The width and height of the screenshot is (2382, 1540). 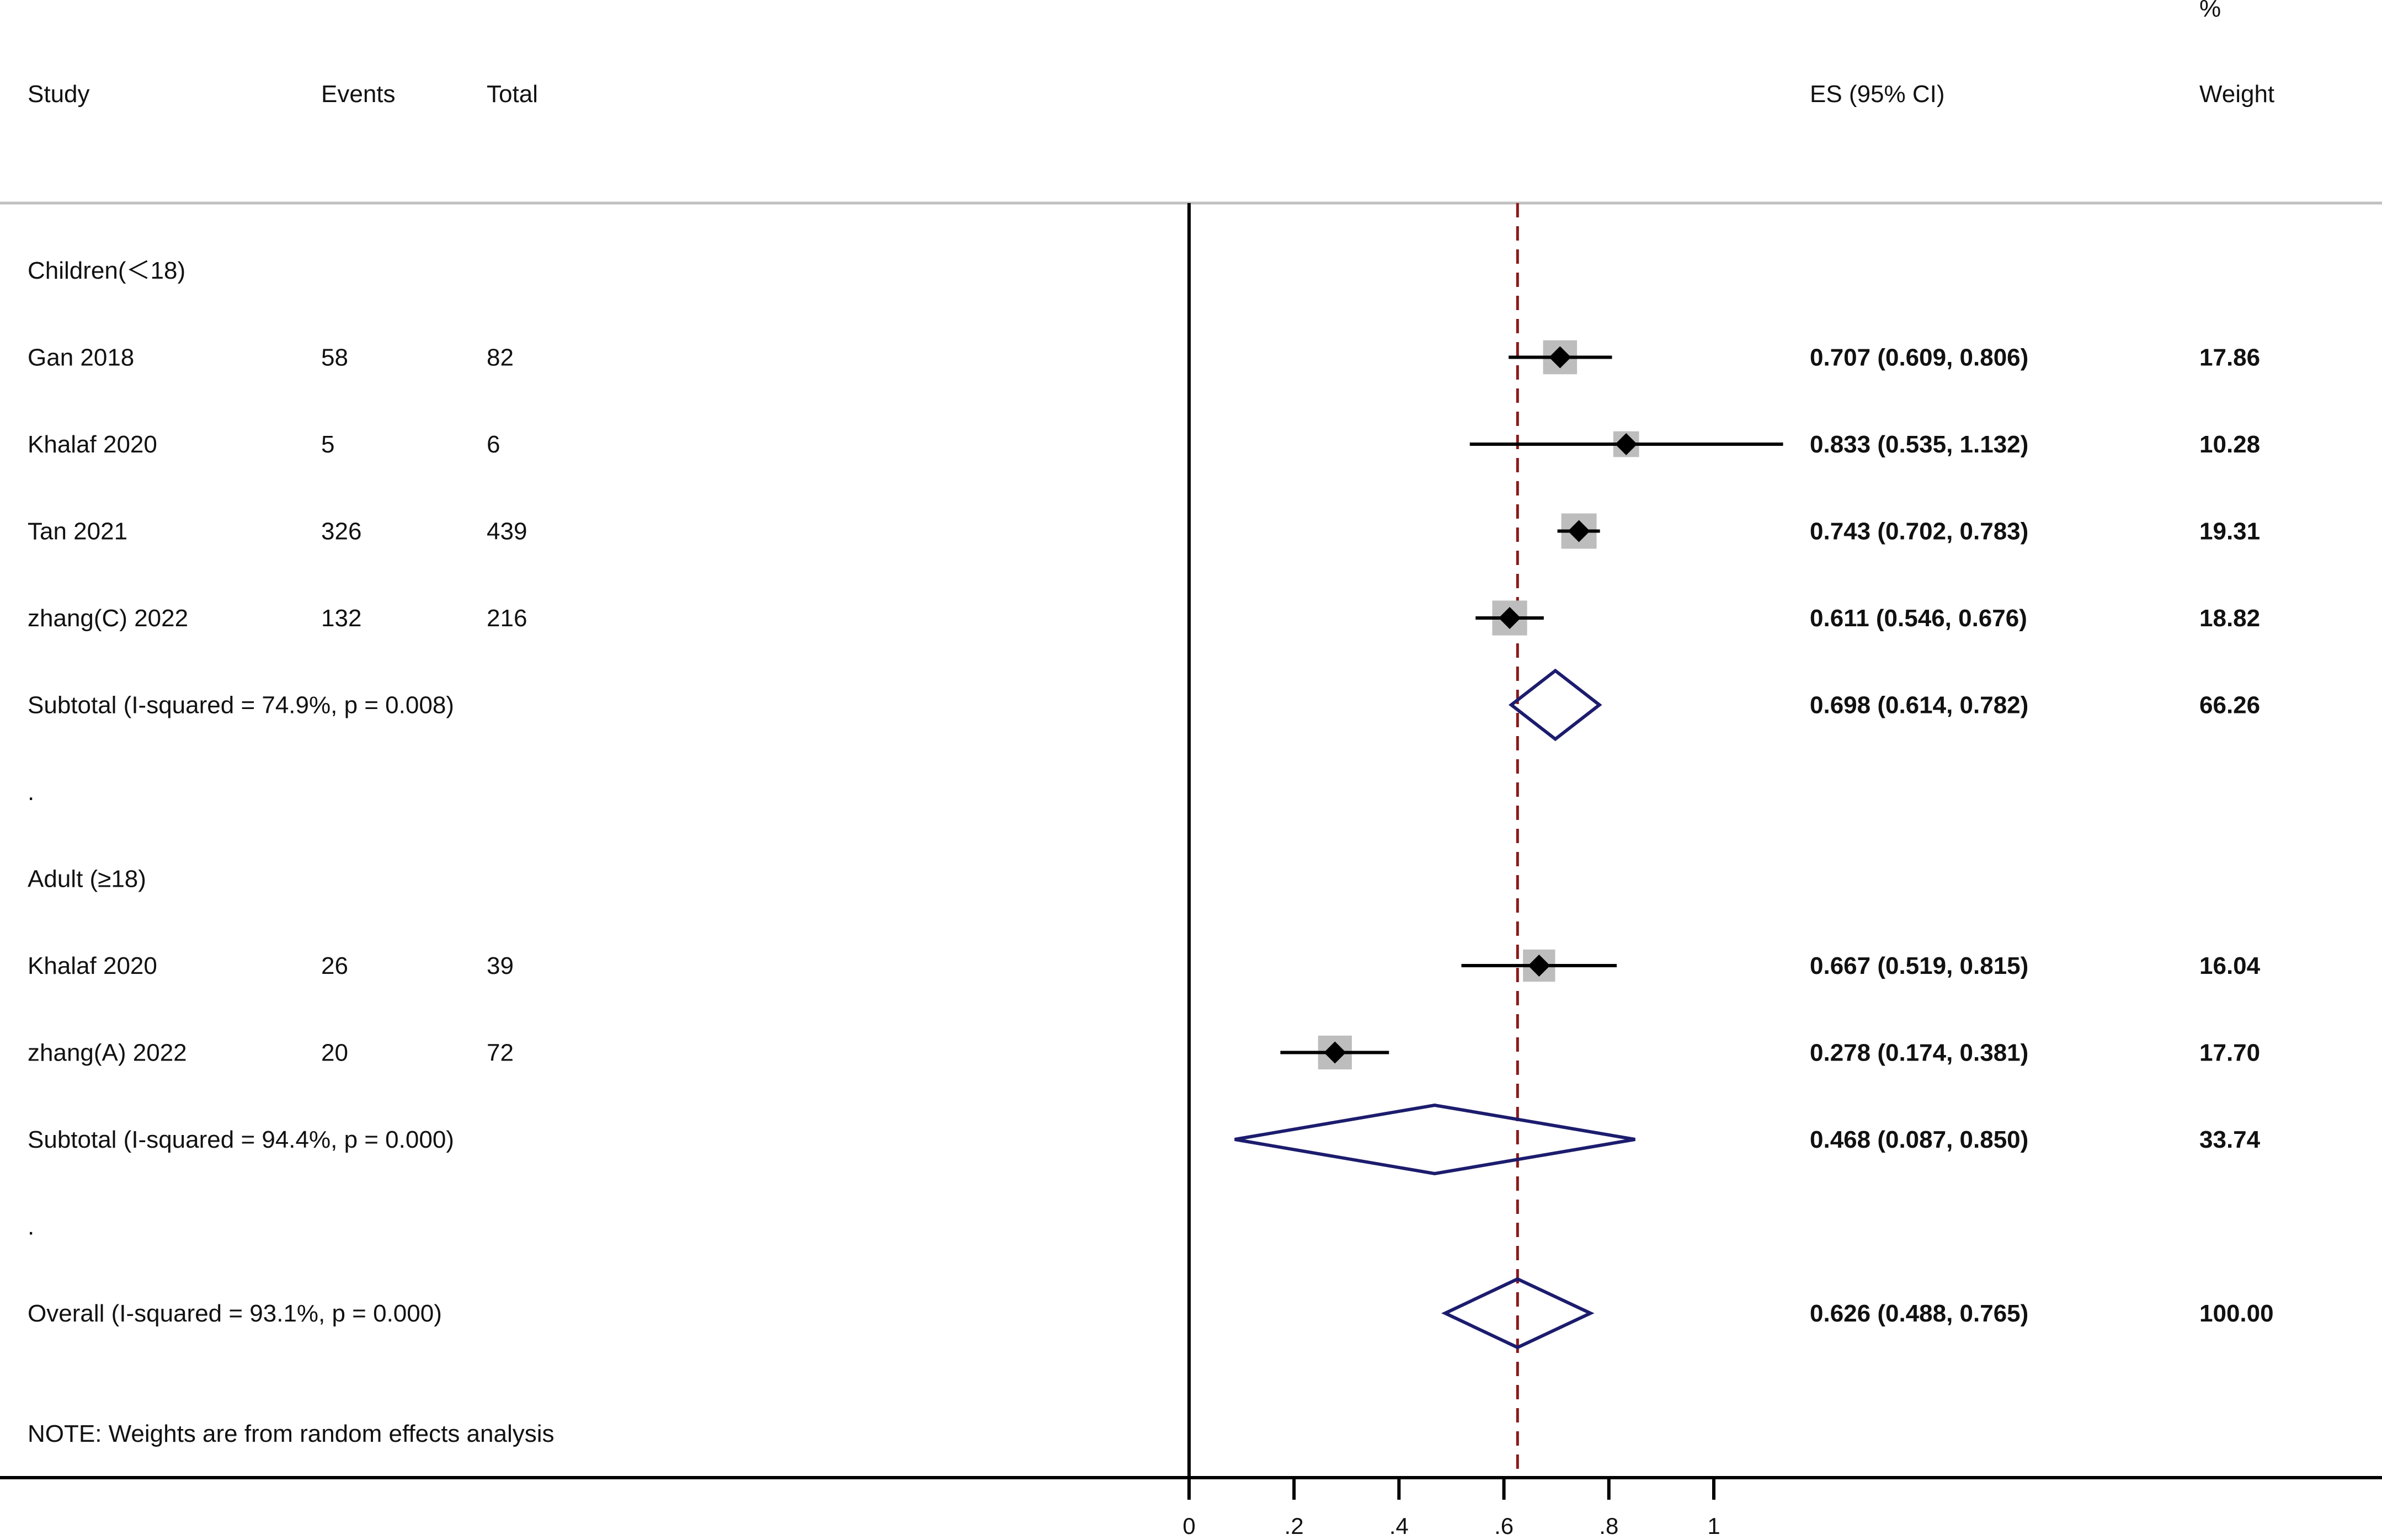 I want to click on events-value: 5, so click(x=327, y=445).